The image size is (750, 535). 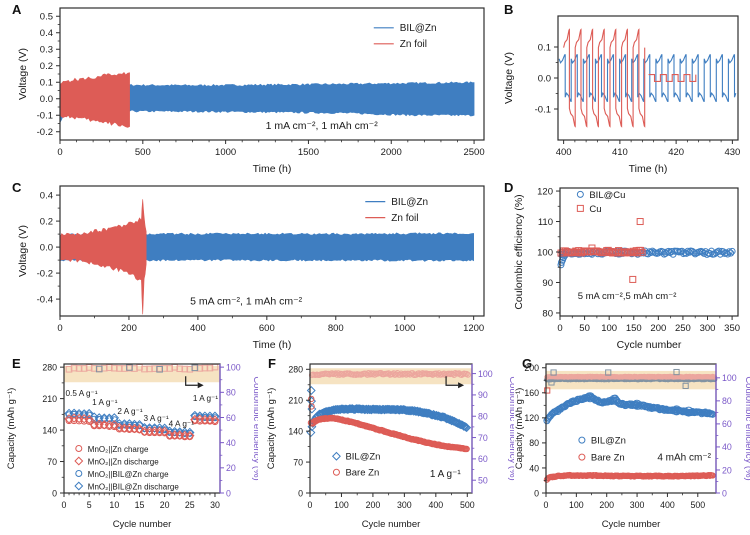 What do you see at coordinates (391, 152) in the screenshot?
I see `svg-text: 2000` at bounding box center [391, 152].